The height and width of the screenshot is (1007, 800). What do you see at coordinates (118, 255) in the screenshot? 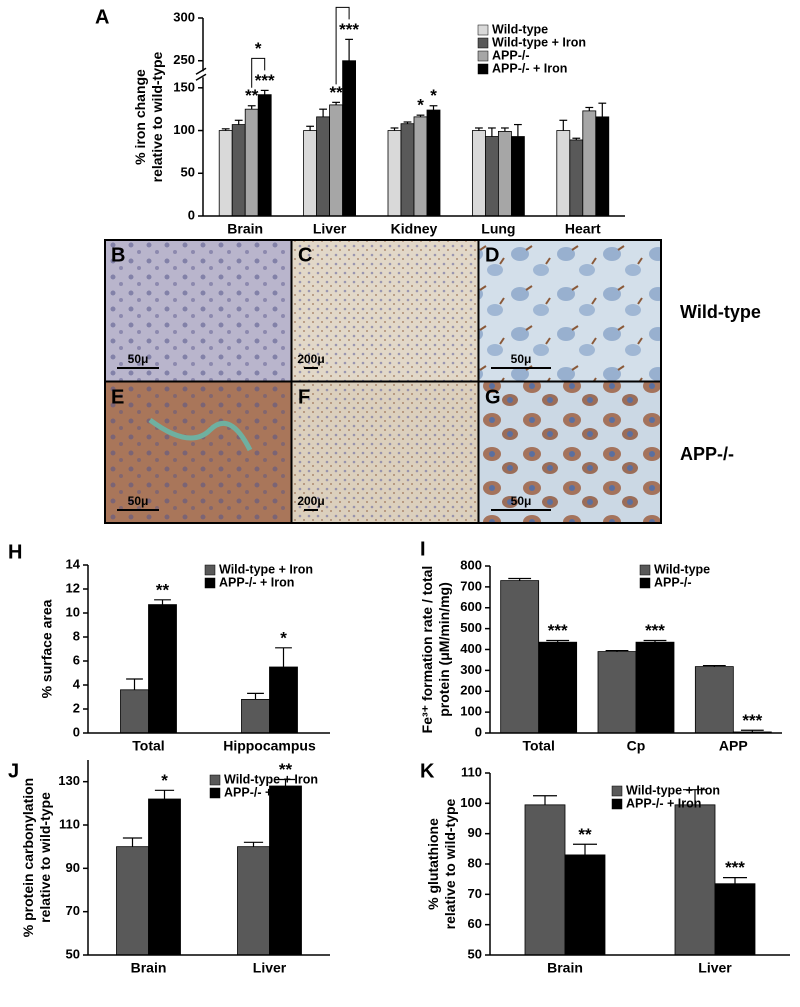
I see `panel-label: B` at bounding box center [118, 255].